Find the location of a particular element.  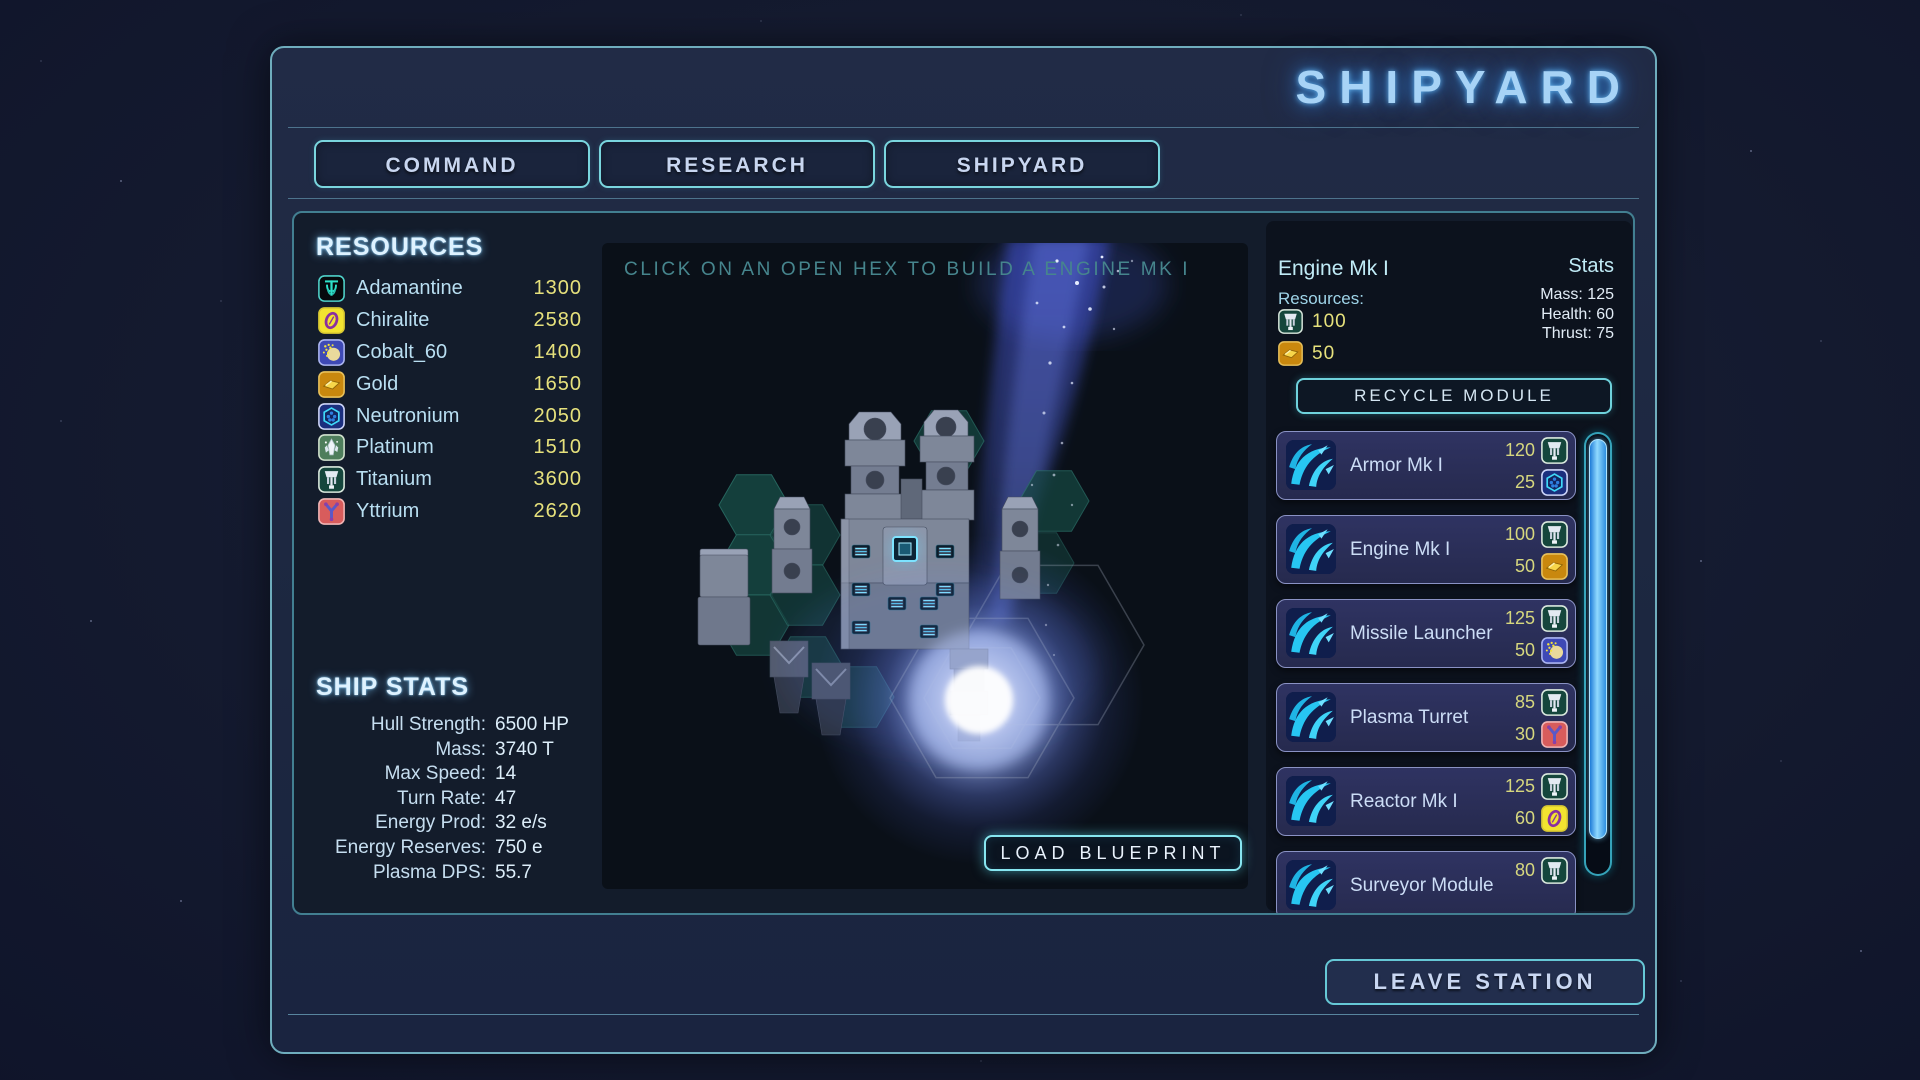

tabs-divider is located at coordinates (963, 198).